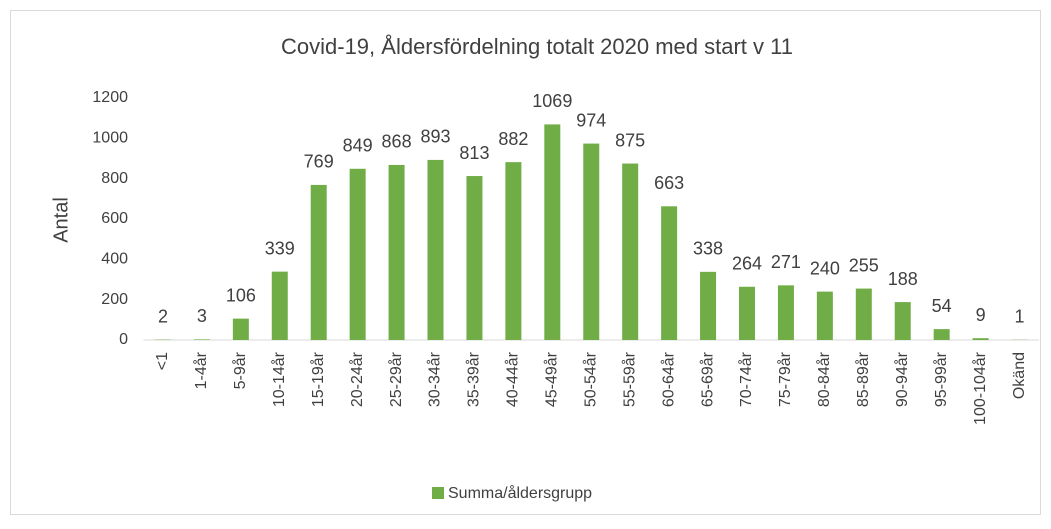  I want to click on x-tick-label: 5-9år, so click(240, 370).